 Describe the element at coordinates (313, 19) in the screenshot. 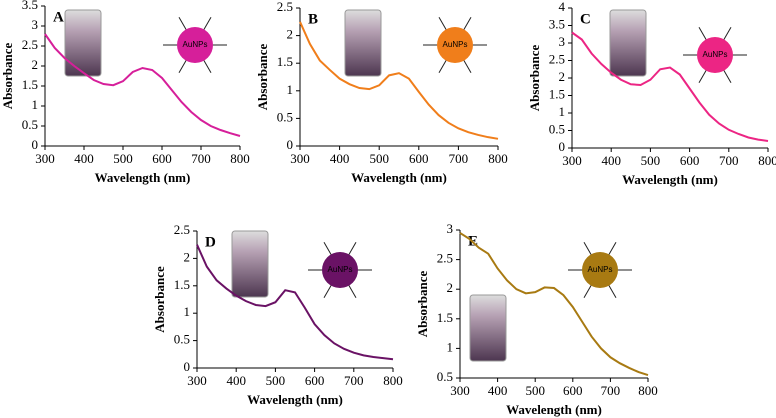

I see `panel-label: B` at that location.